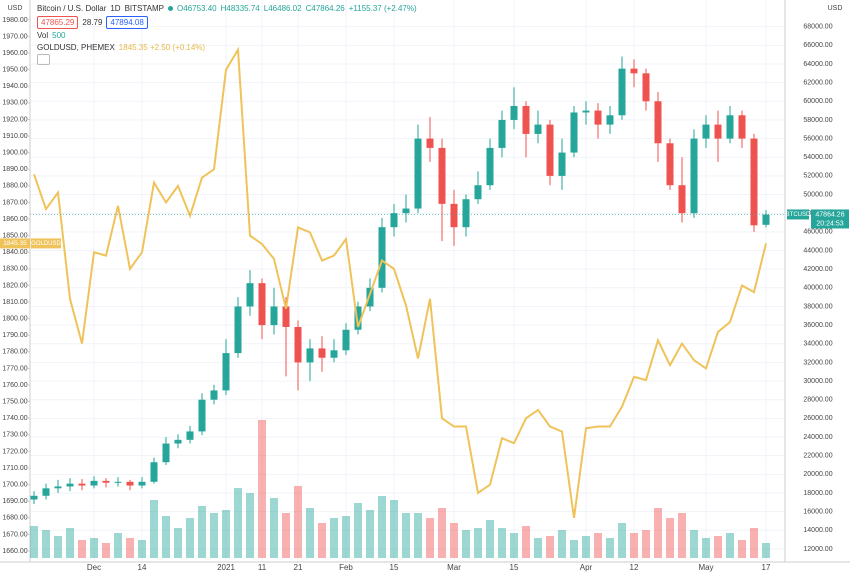  I want to click on y2-tick-label: 44000.00, so click(817, 250).